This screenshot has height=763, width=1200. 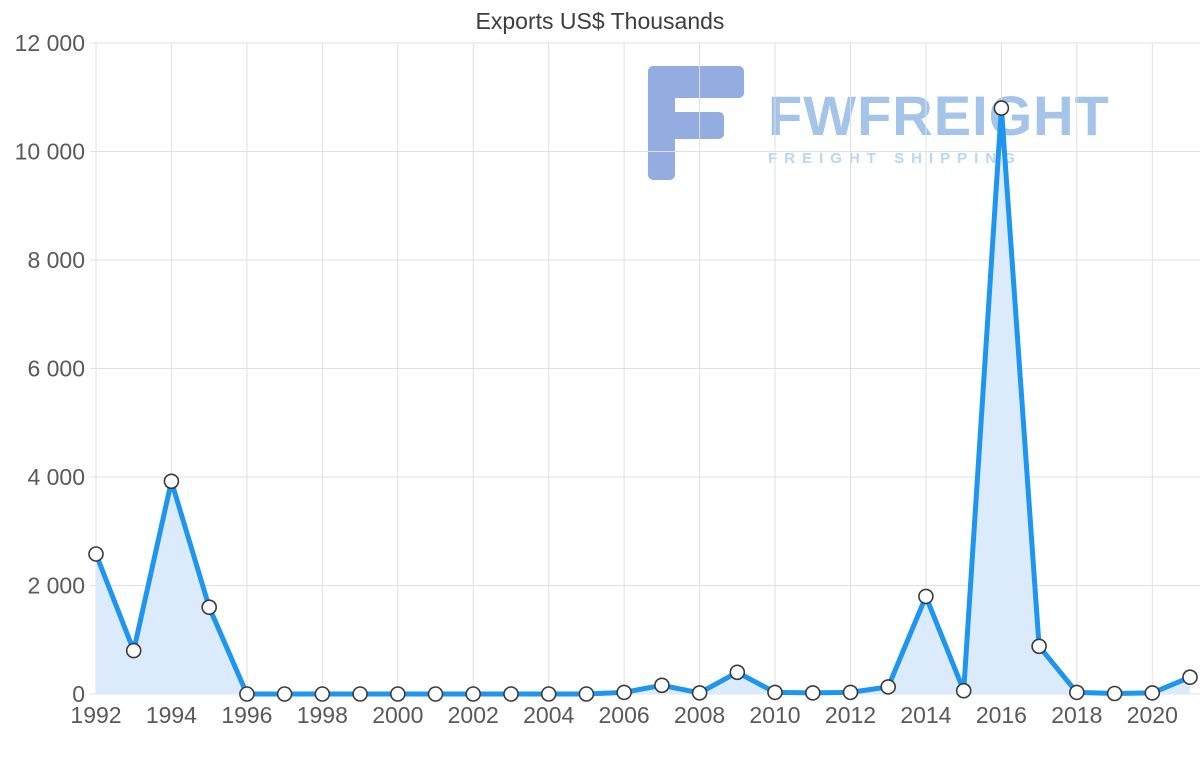 What do you see at coordinates (1001, 715) in the screenshot?
I see `x-tick-label: 2016` at bounding box center [1001, 715].